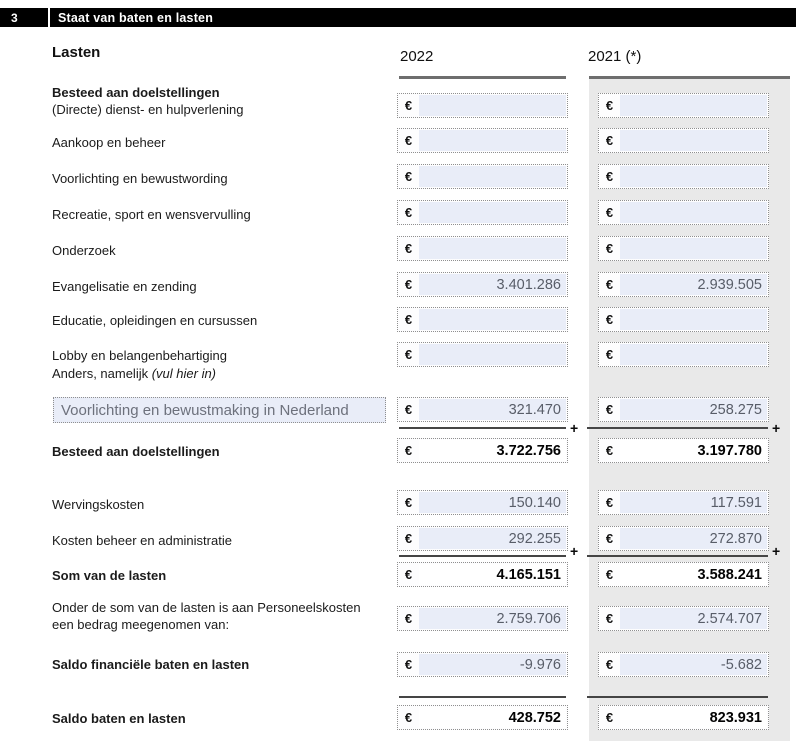  I want to click on amount-value: 3.588.241, so click(693, 574).